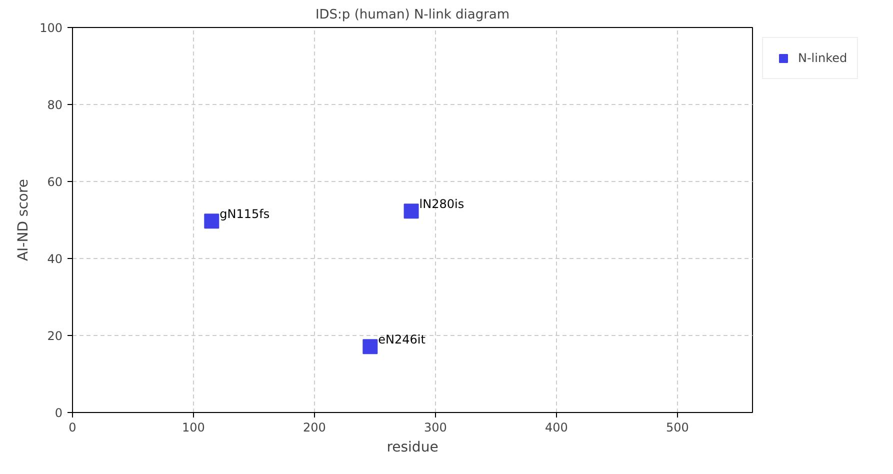 This screenshot has height=474, width=893. What do you see at coordinates (823, 58) in the screenshot?
I see `legend-label: N-linked` at bounding box center [823, 58].